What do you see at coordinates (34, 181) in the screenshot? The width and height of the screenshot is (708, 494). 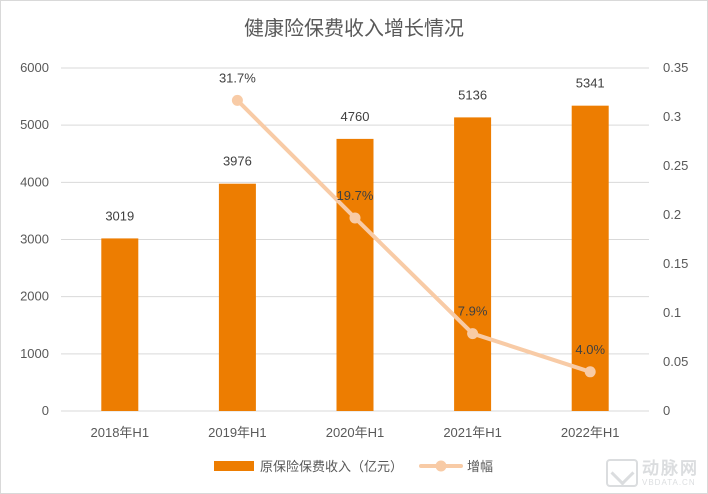 I see `y-left-tick-label: 4000` at bounding box center [34, 181].